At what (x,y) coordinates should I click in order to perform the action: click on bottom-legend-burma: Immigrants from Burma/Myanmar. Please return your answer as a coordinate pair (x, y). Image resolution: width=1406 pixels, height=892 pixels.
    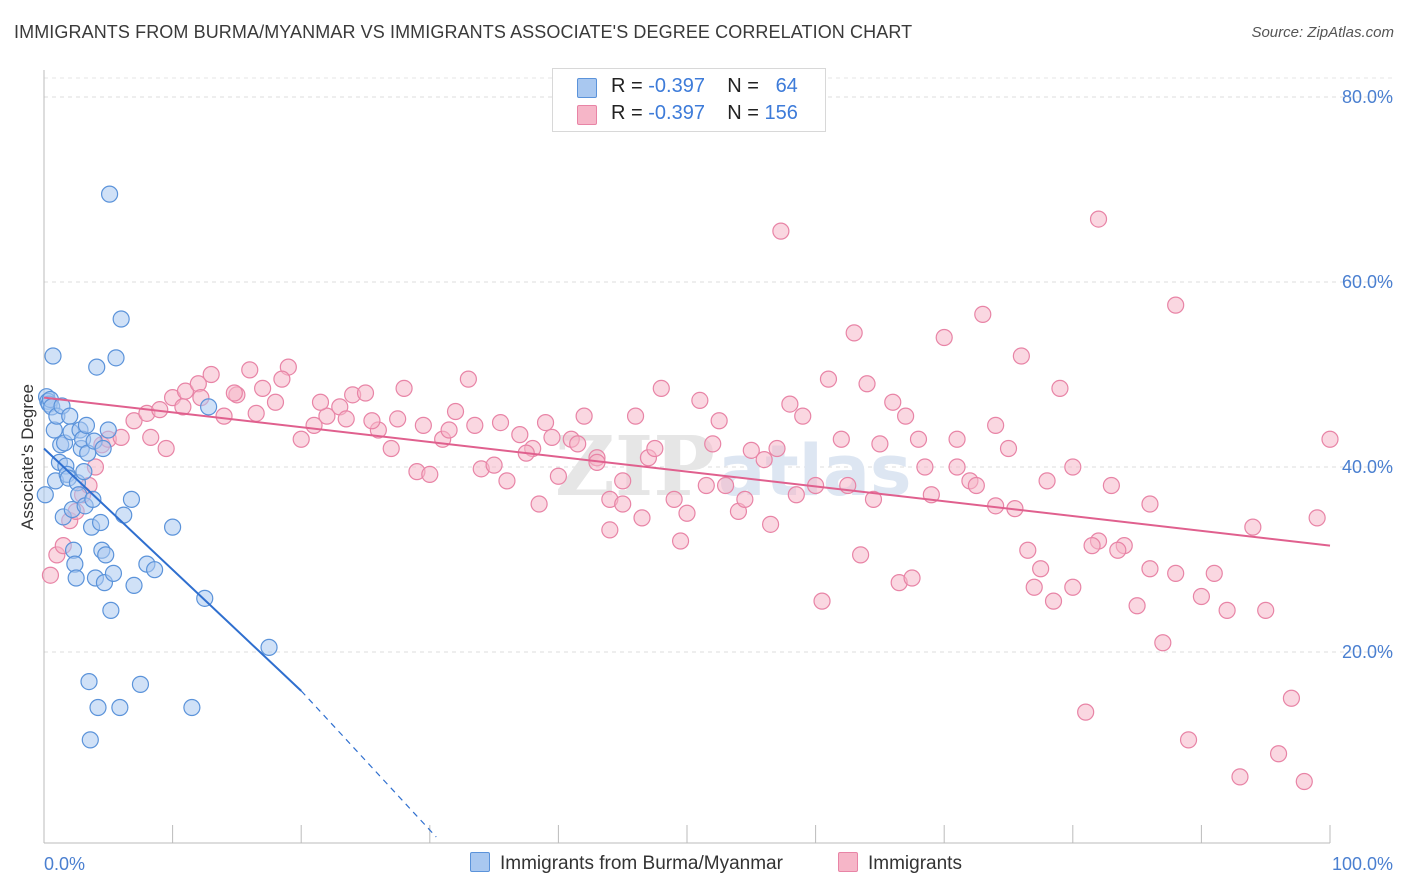
    Looking at the image, I should click on (626, 863).